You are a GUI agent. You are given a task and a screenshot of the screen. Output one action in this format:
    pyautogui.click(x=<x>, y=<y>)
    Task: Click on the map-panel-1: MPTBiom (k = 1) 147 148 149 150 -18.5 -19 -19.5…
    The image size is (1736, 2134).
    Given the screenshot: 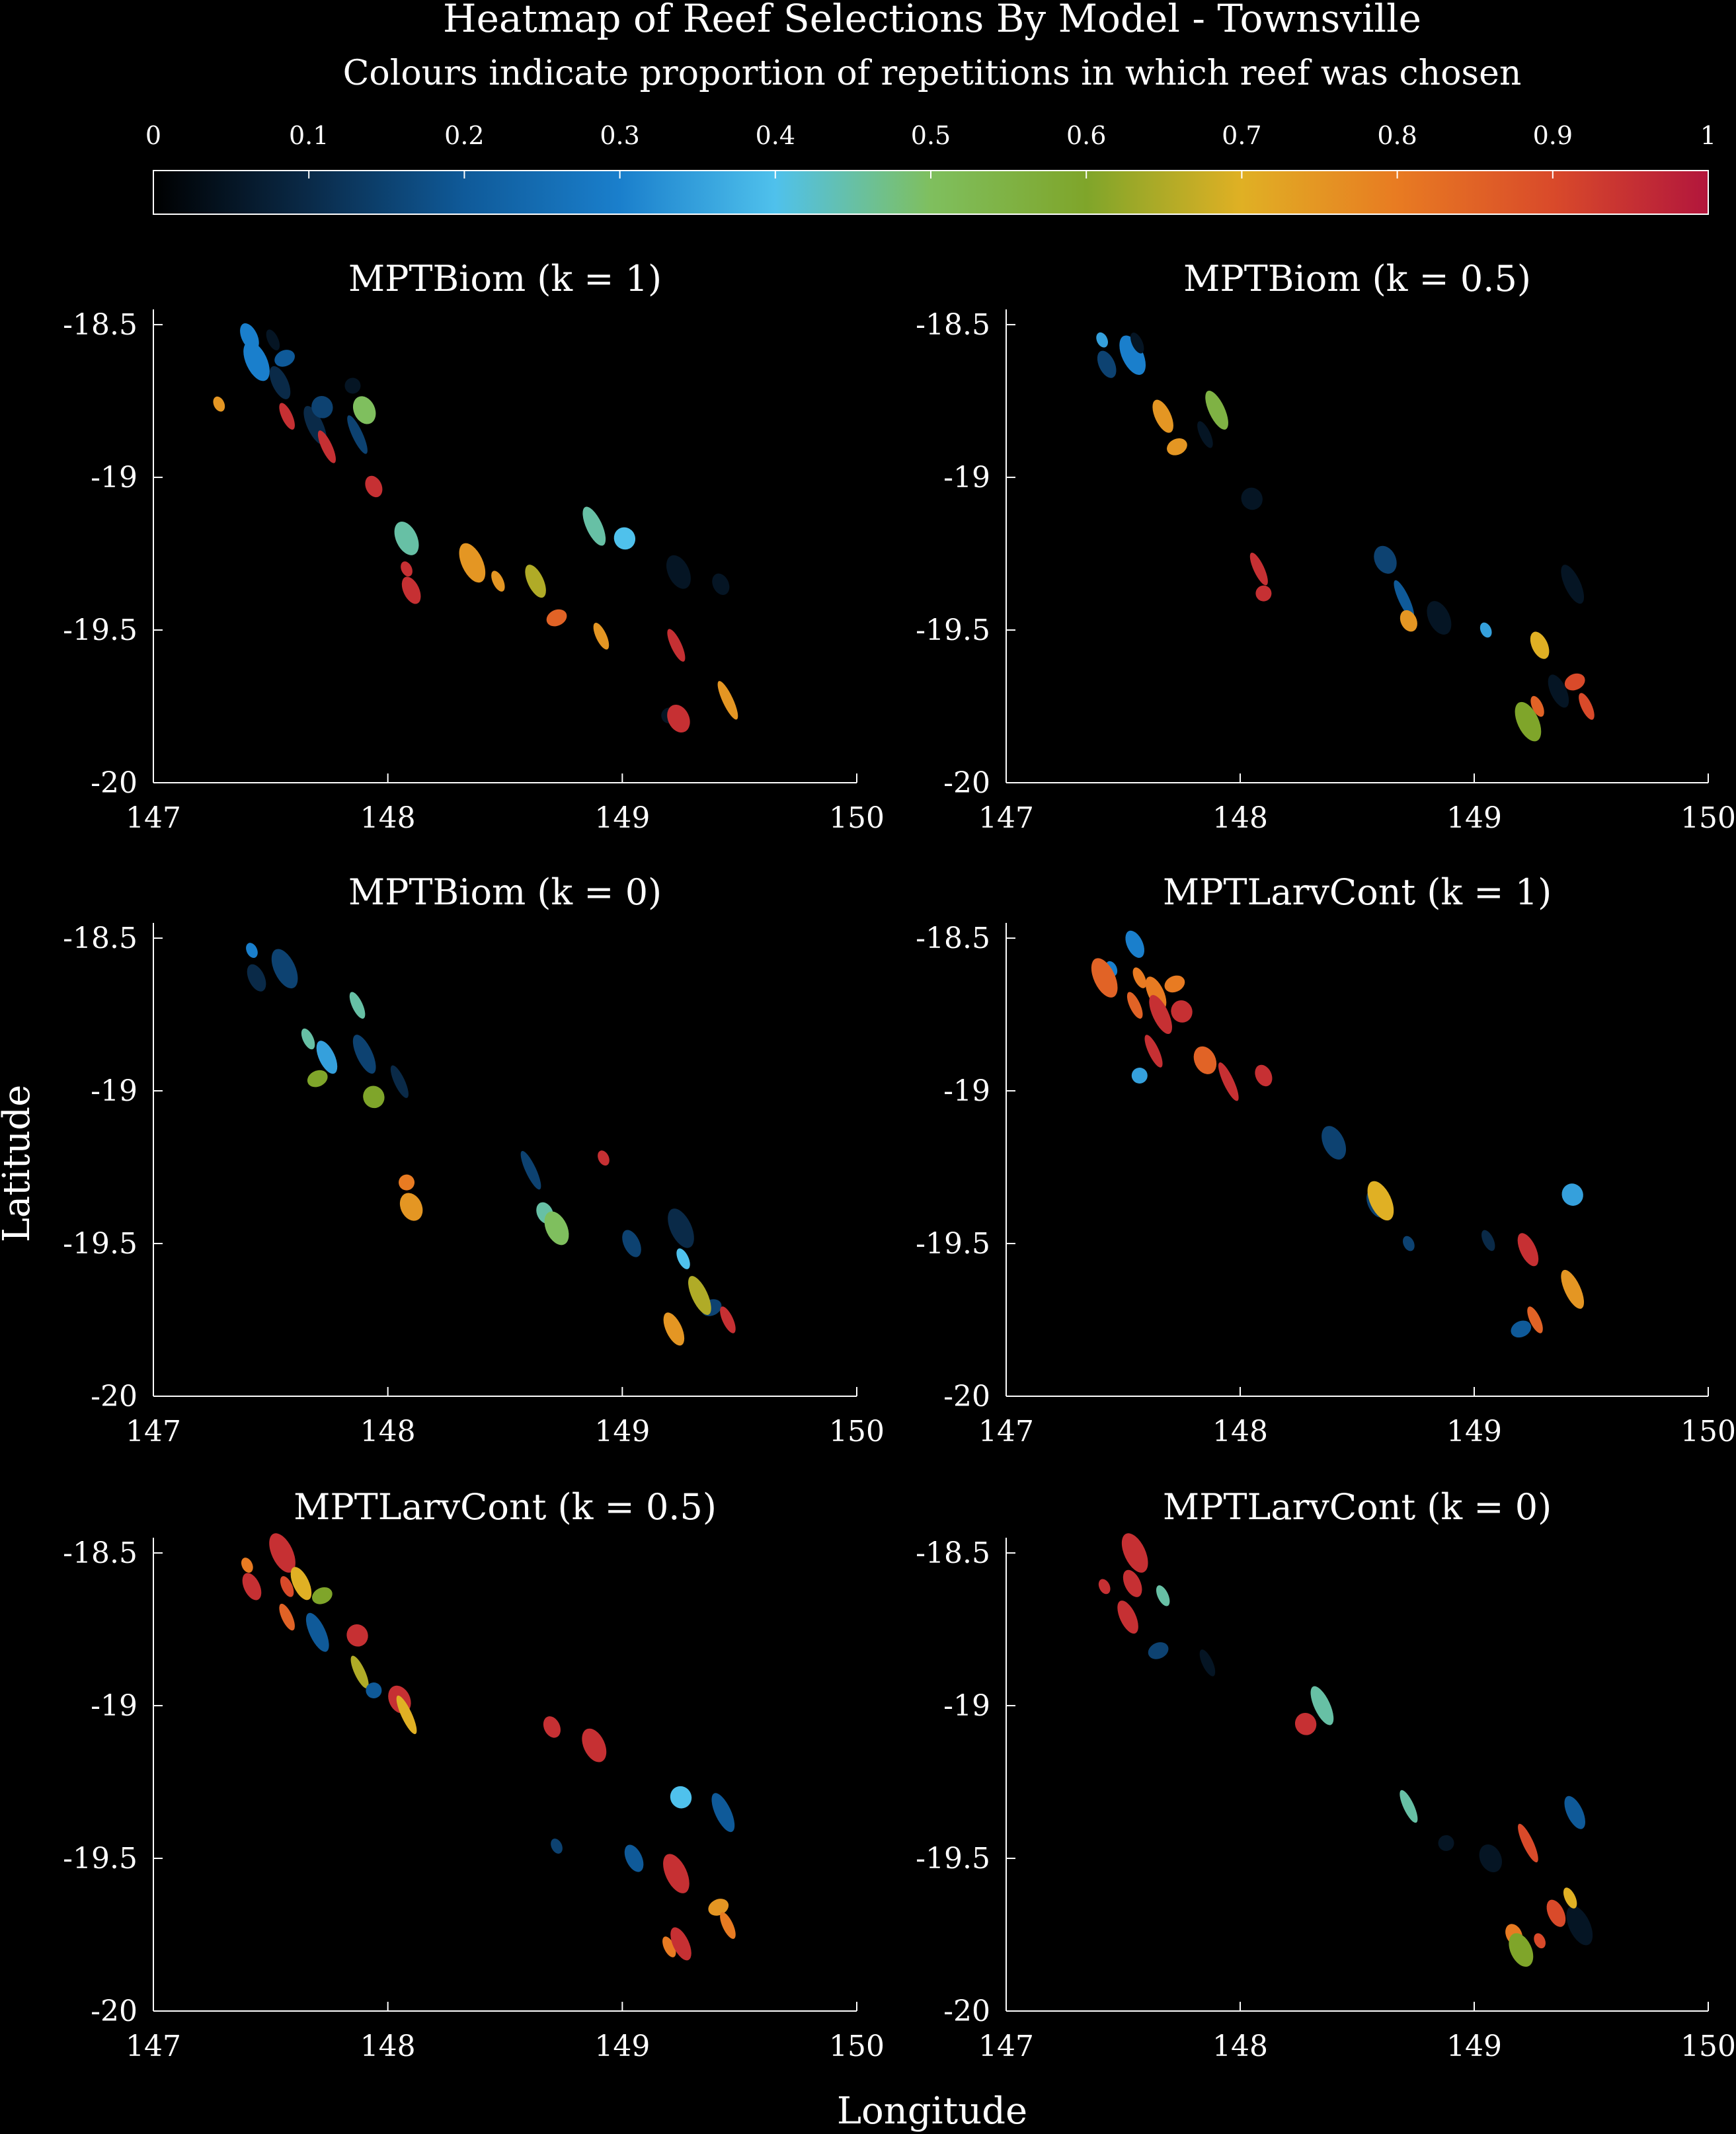 What is the action you would take?
    pyautogui.click(x=474, y=546)
    